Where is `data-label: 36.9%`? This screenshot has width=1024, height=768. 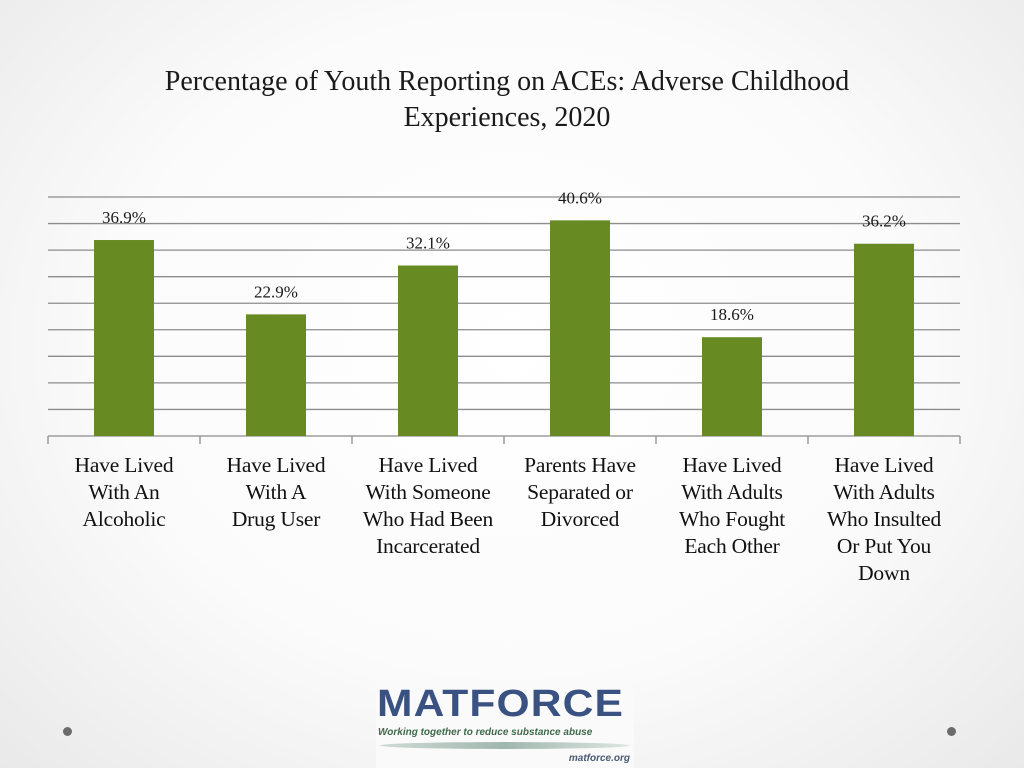 data-label: 36.9% is located at coordinates (124, 217).